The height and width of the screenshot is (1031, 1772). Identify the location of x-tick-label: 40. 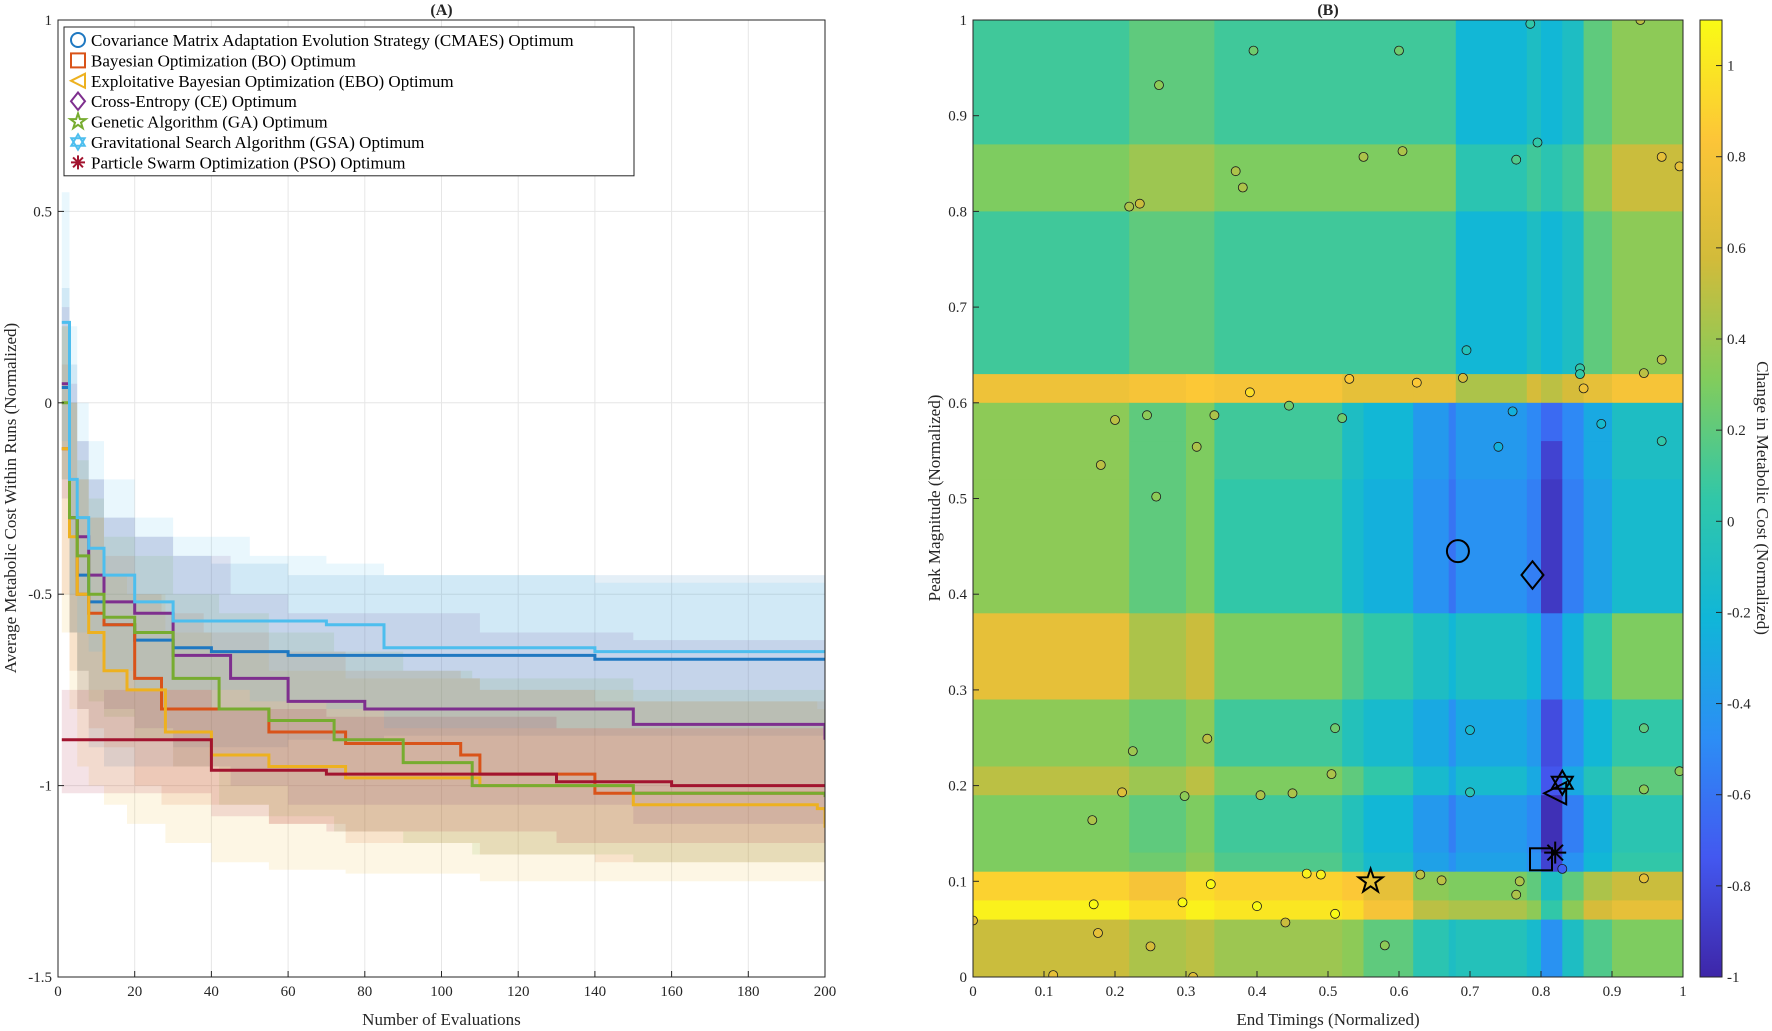
(211, 992).